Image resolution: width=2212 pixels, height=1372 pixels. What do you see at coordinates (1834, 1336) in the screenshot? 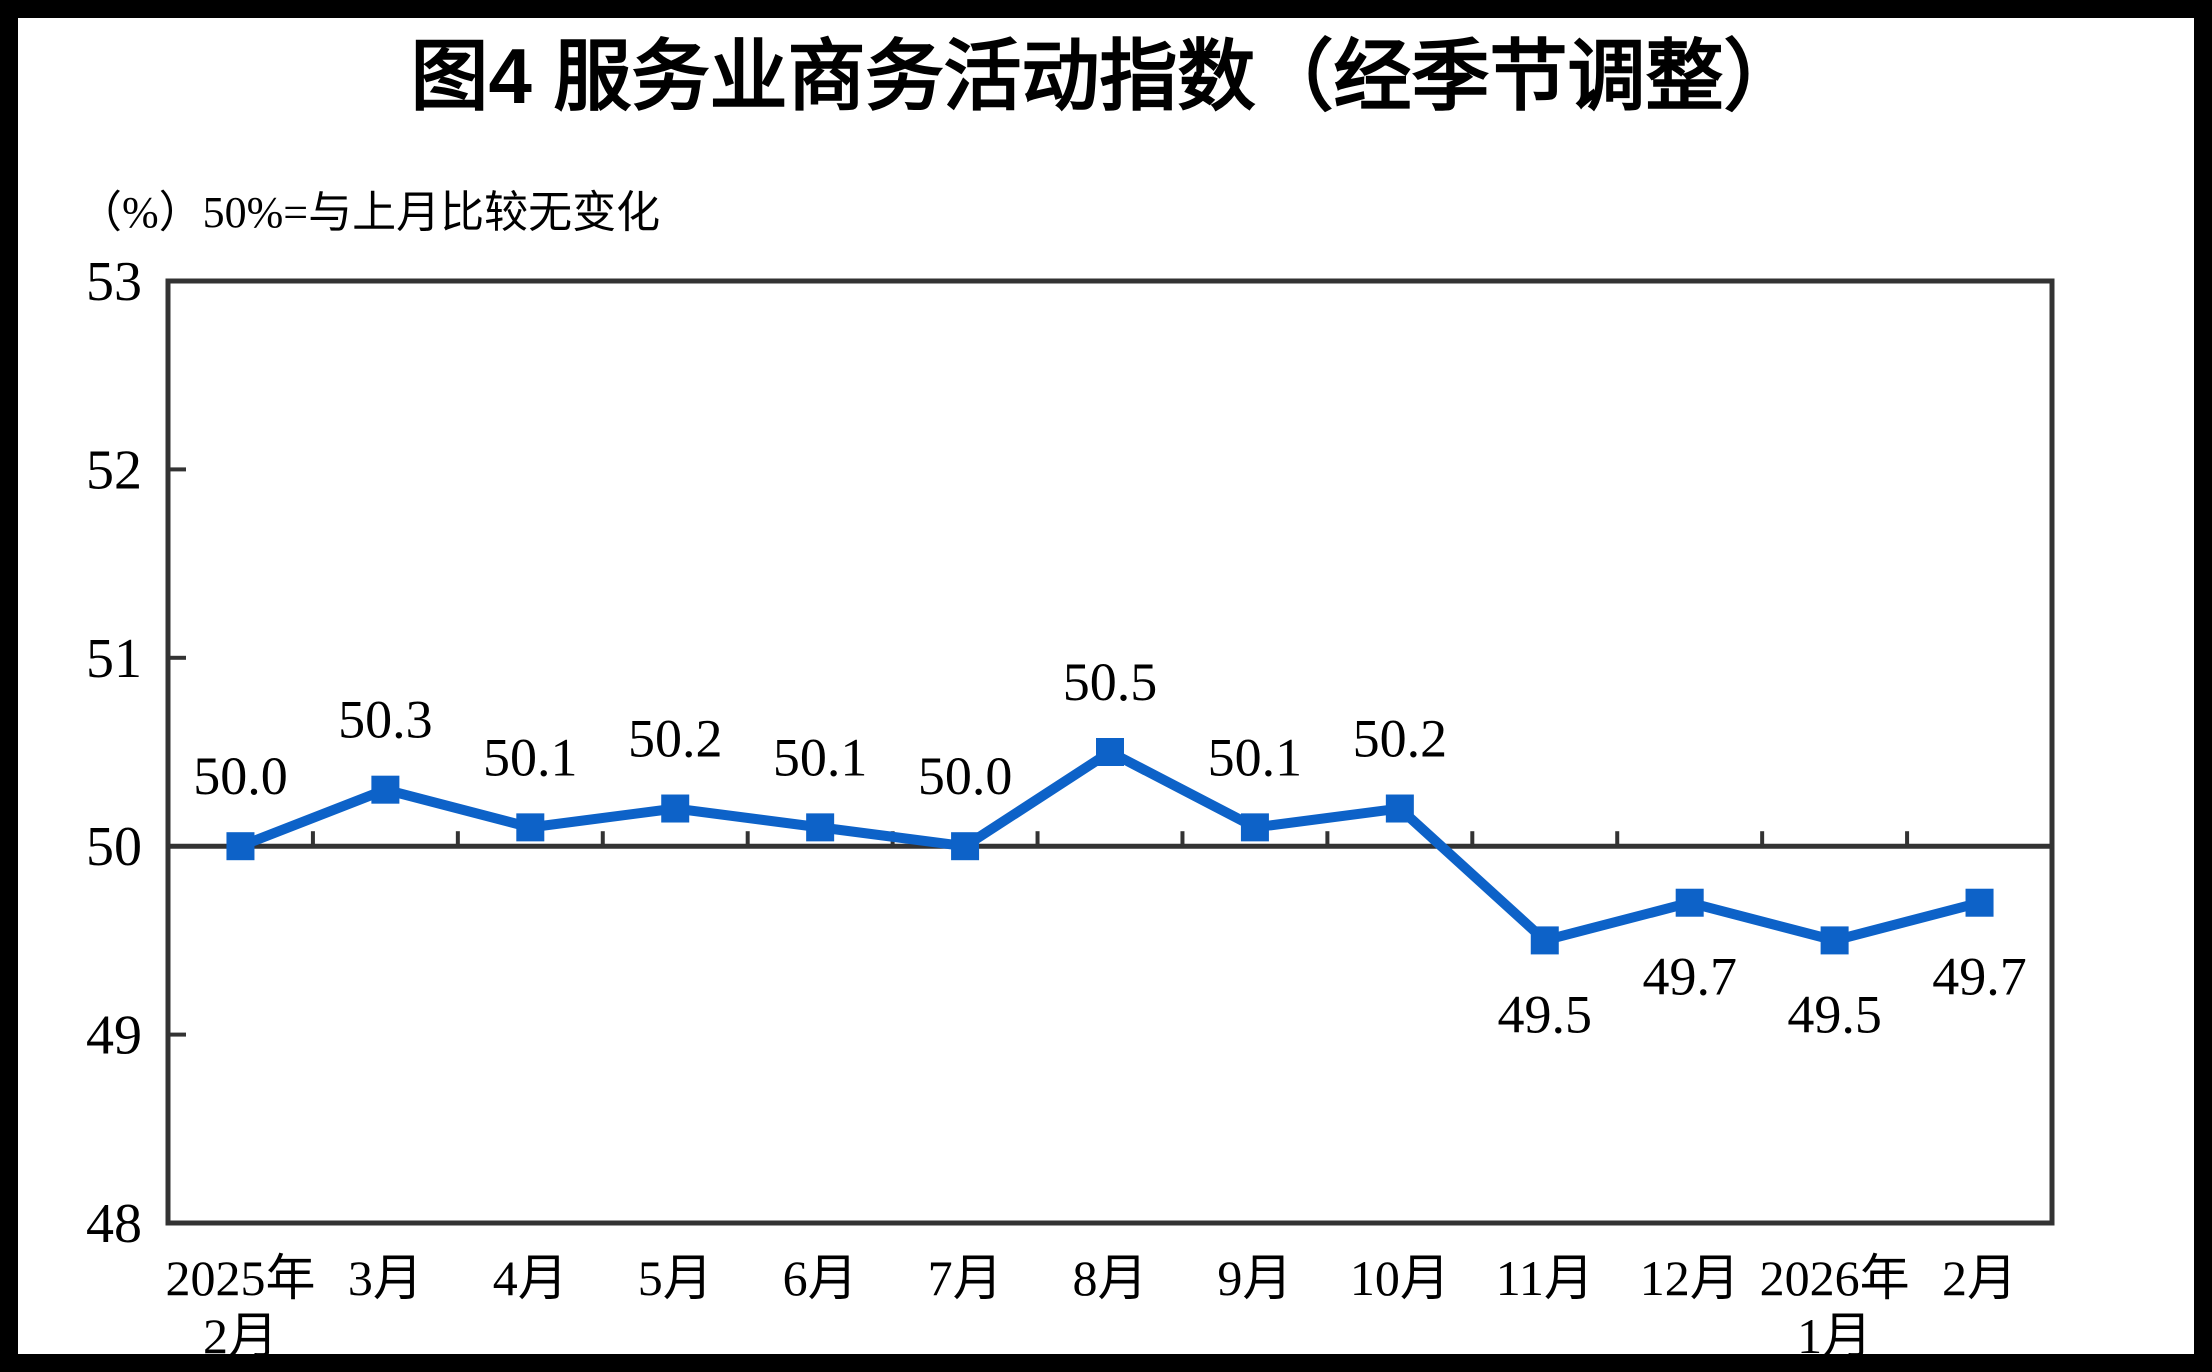
I see `x-axis-category-label: 1月` at bounding box center [1834, 1336].